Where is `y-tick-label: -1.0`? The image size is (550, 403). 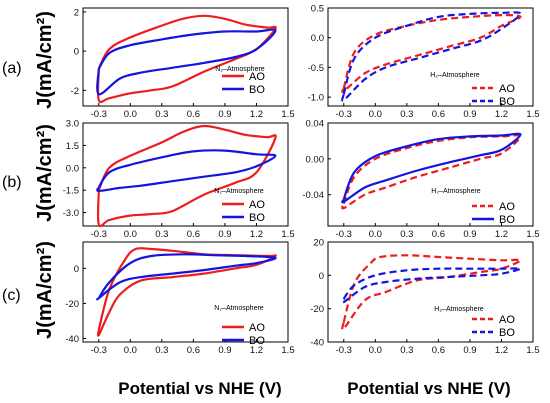
y-tick-label: -1.0 is located at coordinates (316, 98).